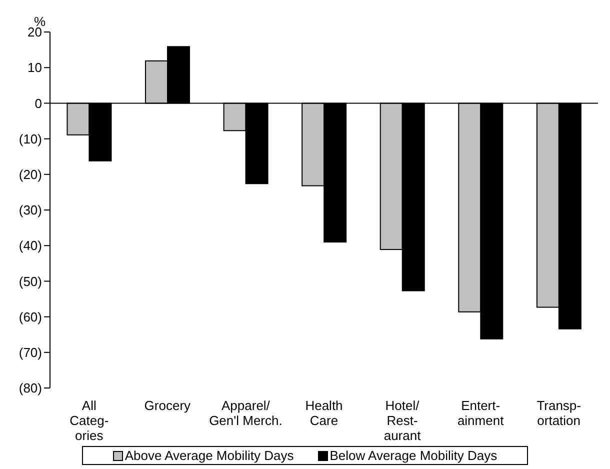 Image resolution: width=610 pixels, height=469 pixels. What do you see at coordinates (168, 405) in the screenshot?
I see `x-tick-label: Grocery` at bounding box center [168, 405].